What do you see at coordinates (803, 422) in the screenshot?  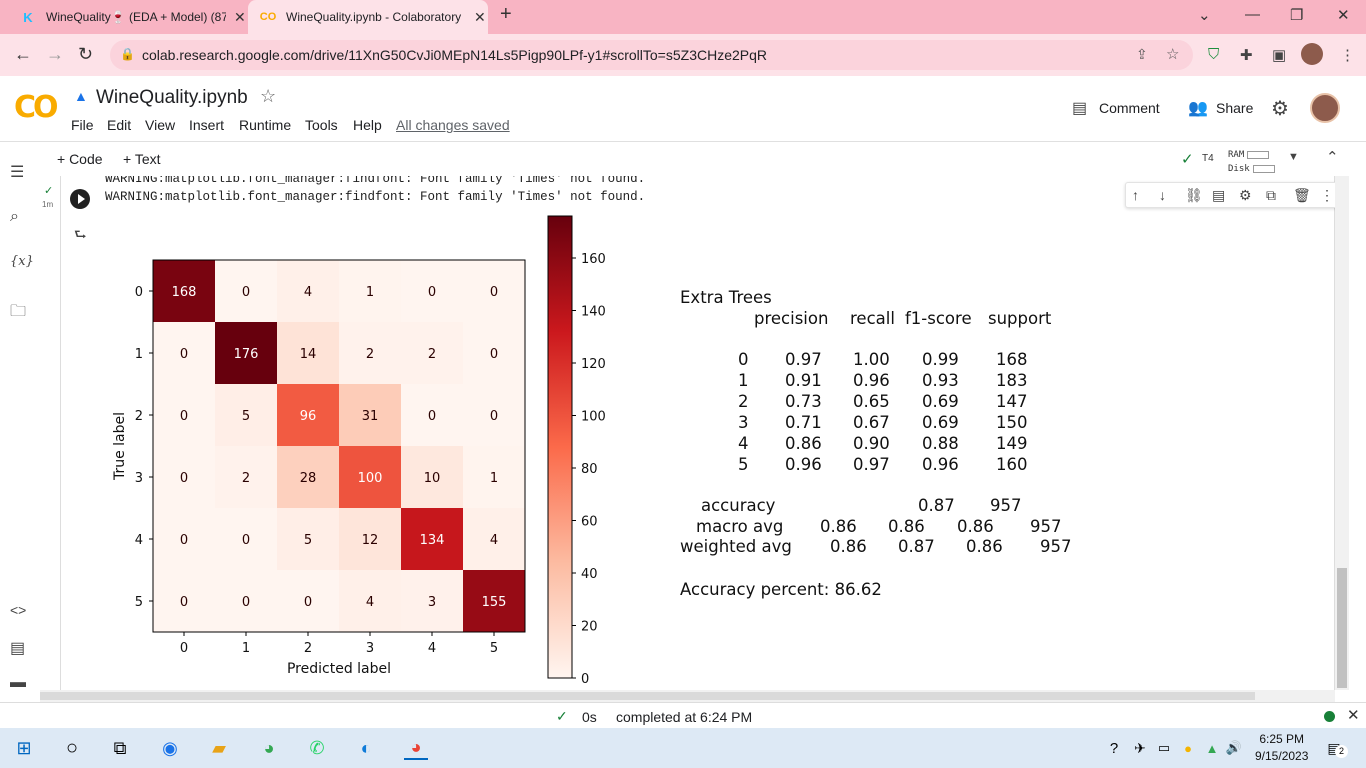 I see `report-cell: 0.71` at bounding box center [803, 422].